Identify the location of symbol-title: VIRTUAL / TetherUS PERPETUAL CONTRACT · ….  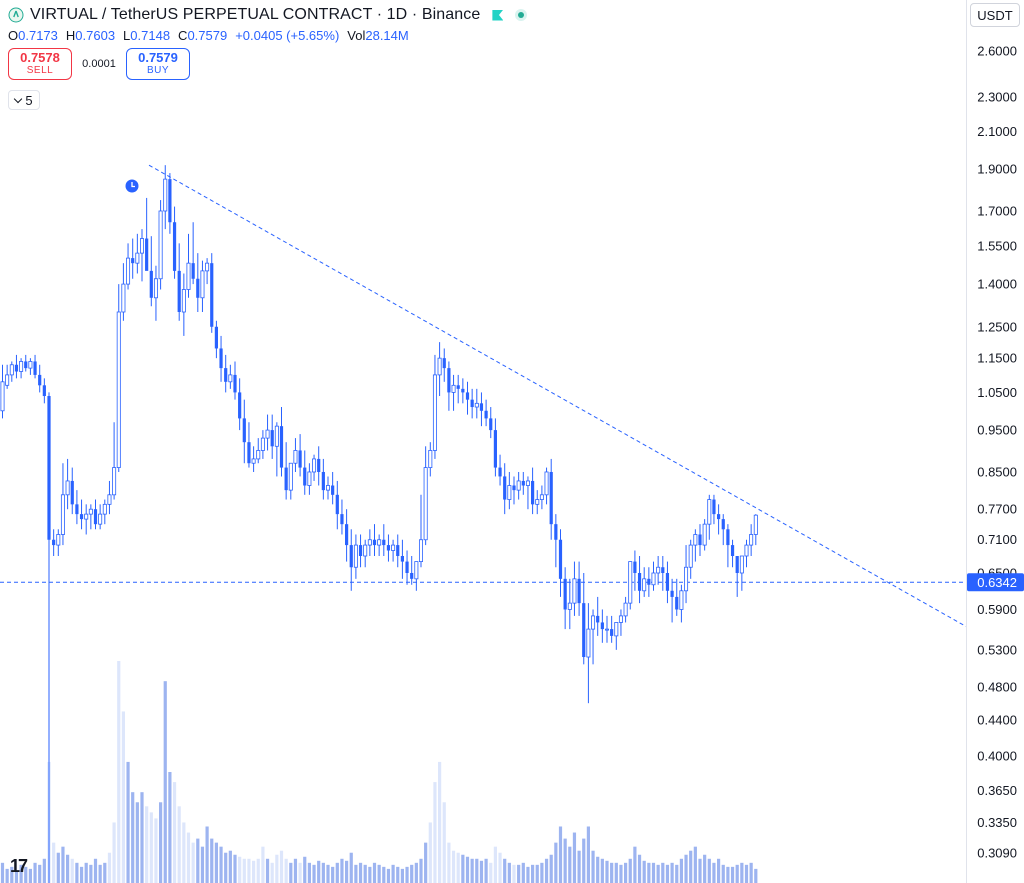
(255, 14).